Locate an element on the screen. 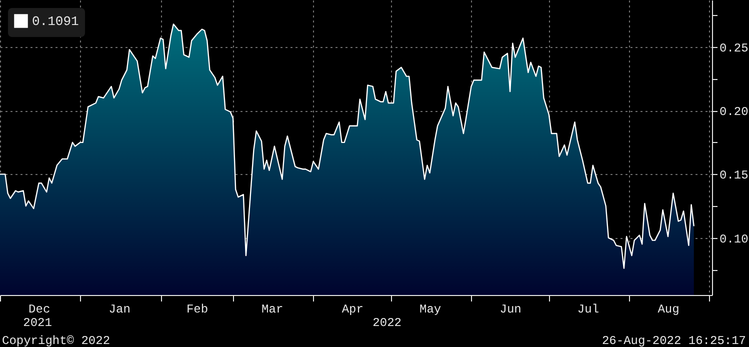 This screenshot has width=749, height=347. text: Copyright© 2022 is located at coordinates (56, 340).